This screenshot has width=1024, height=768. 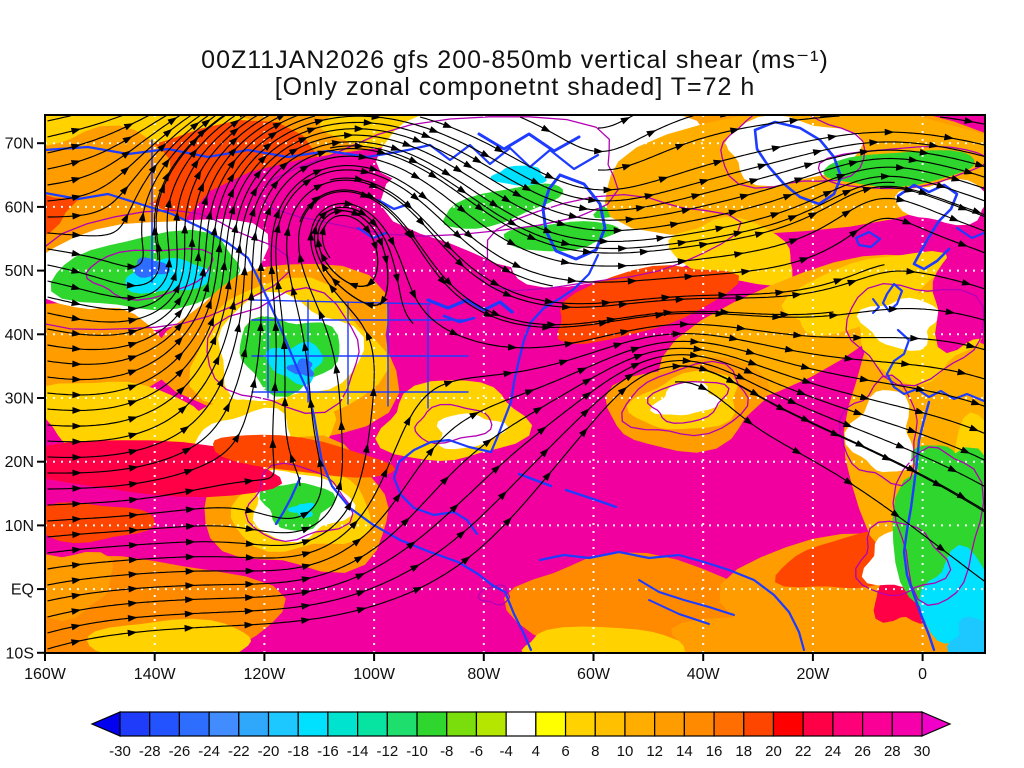 I want to click on lon-label: 100W, so click(x=374, y=674).